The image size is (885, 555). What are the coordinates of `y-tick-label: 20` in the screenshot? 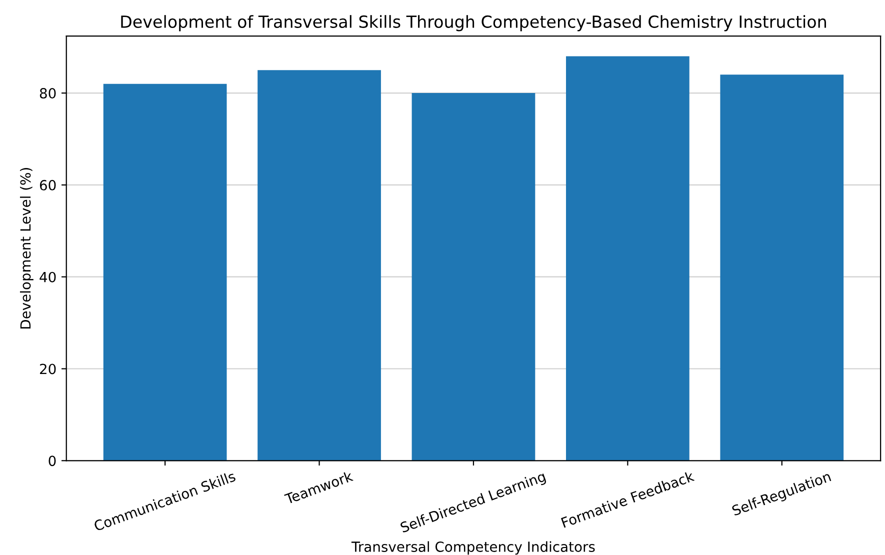 It's located at (48, 369).